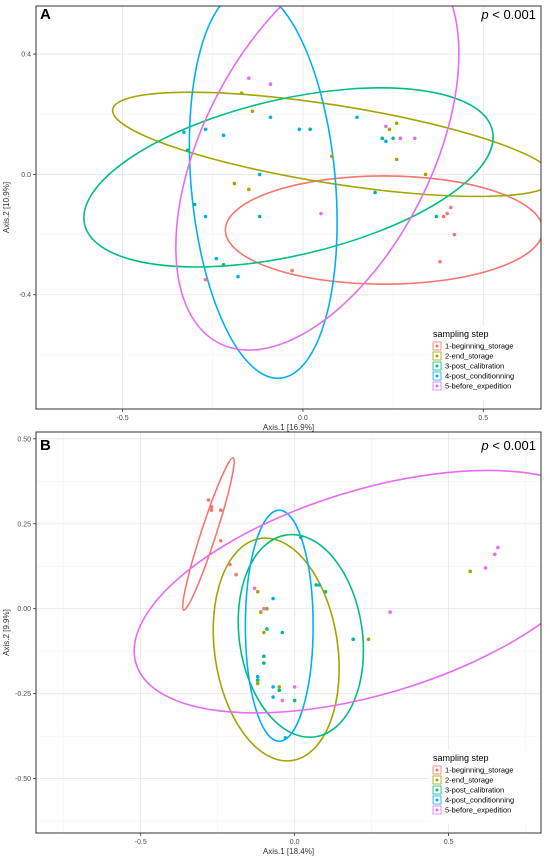 This screenshot has height=861, width=550. I want to click on ellipse-4-post_conditionning, so click(279, 626).